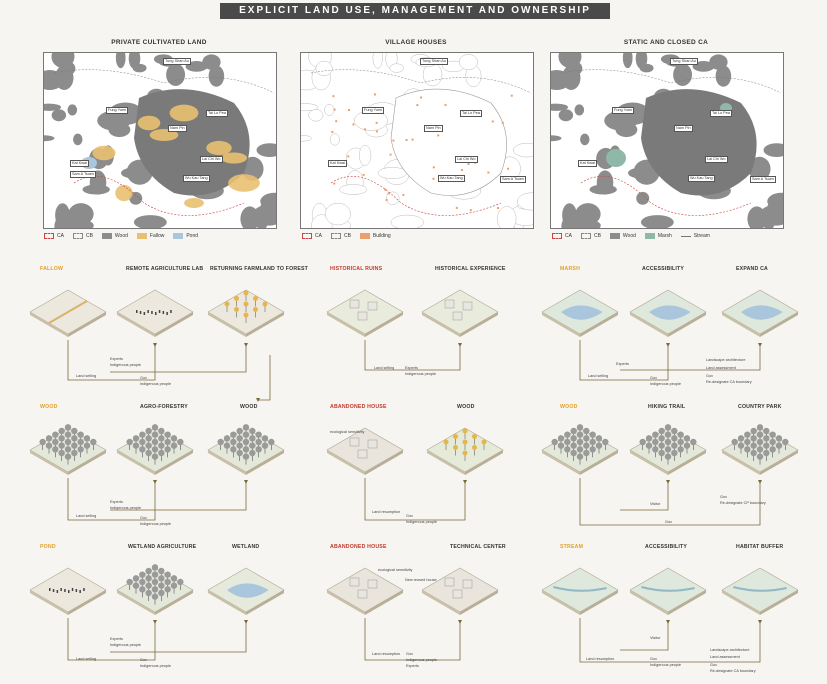 The image size is (827, 684). I want to click on note-landscape-arch: Landscape architecture, so click(726, 360).